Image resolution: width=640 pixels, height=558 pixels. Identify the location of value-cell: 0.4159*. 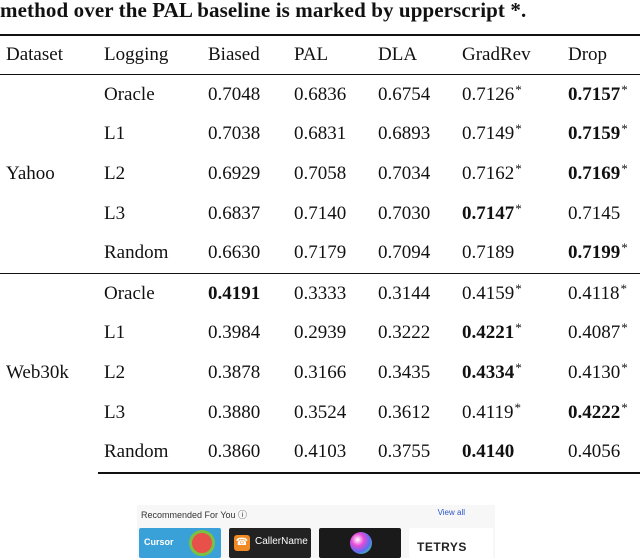
(509, 293).